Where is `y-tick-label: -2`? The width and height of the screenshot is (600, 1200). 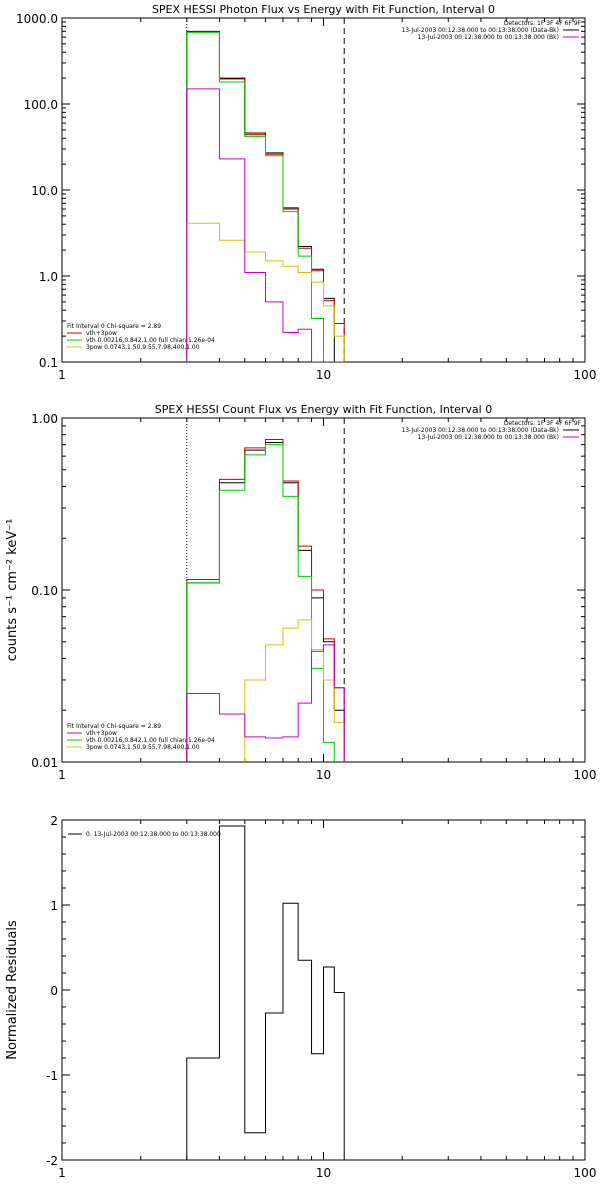
y-tick-label: -2 is located at coordinates (52, 1161).